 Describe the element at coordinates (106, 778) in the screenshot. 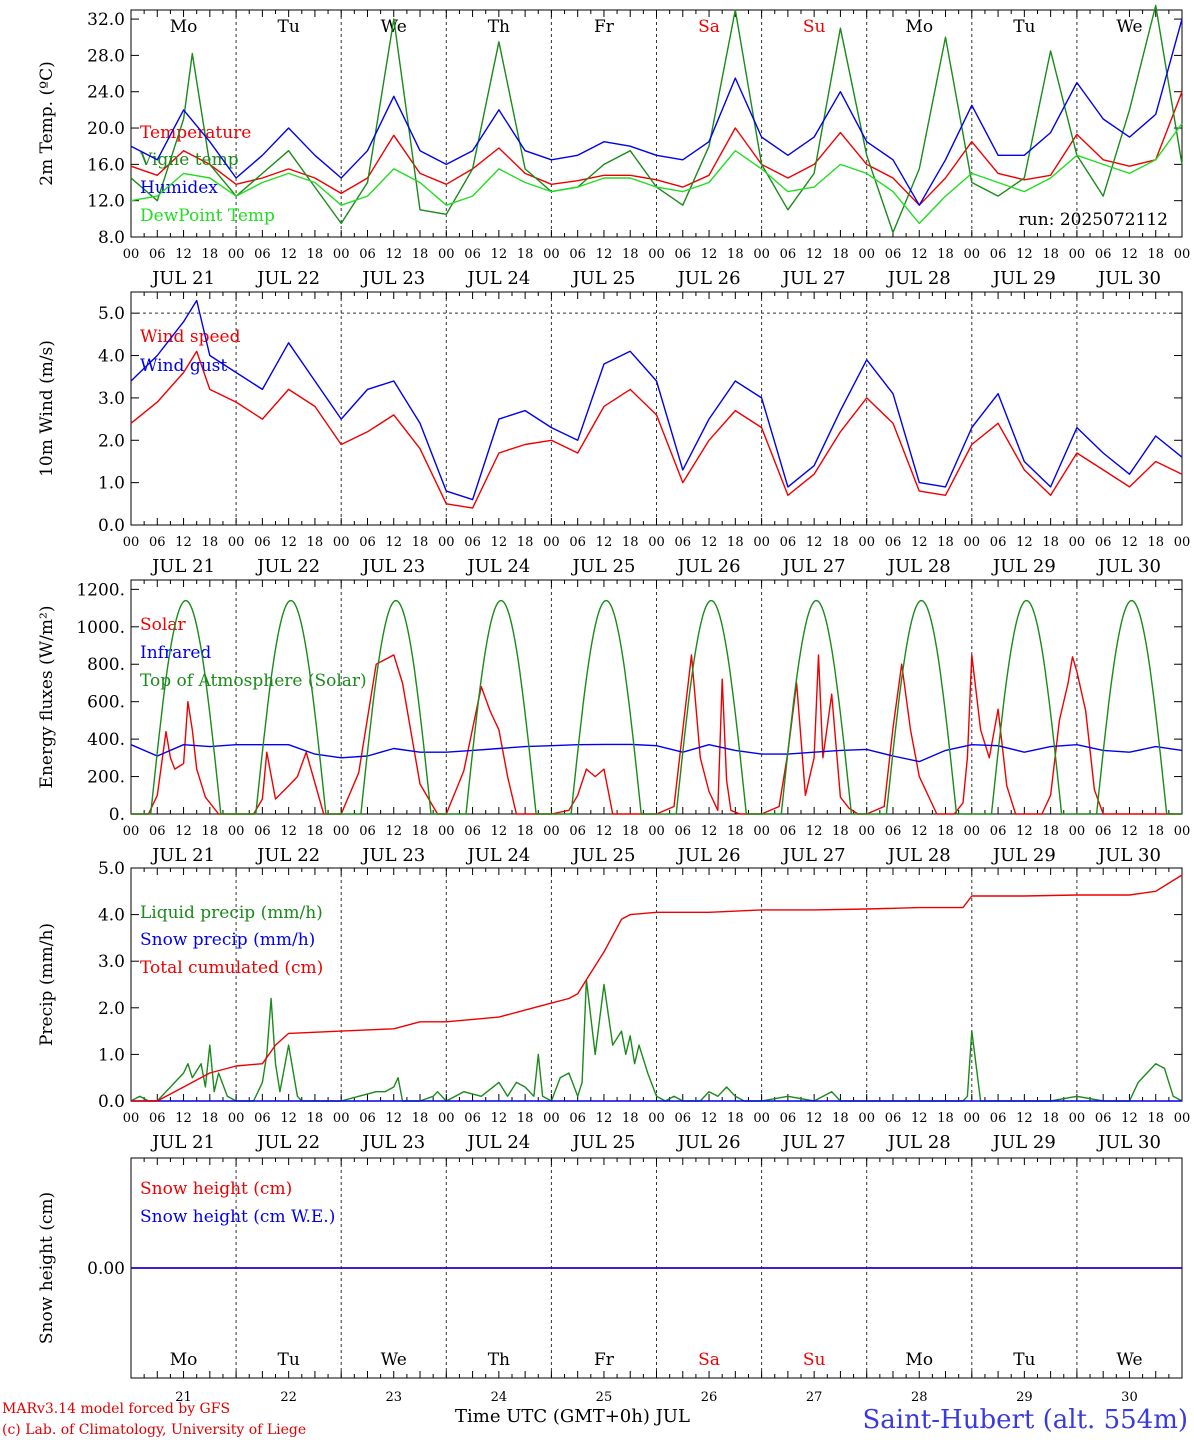

I see `y-tick-label: 200.` at that location.